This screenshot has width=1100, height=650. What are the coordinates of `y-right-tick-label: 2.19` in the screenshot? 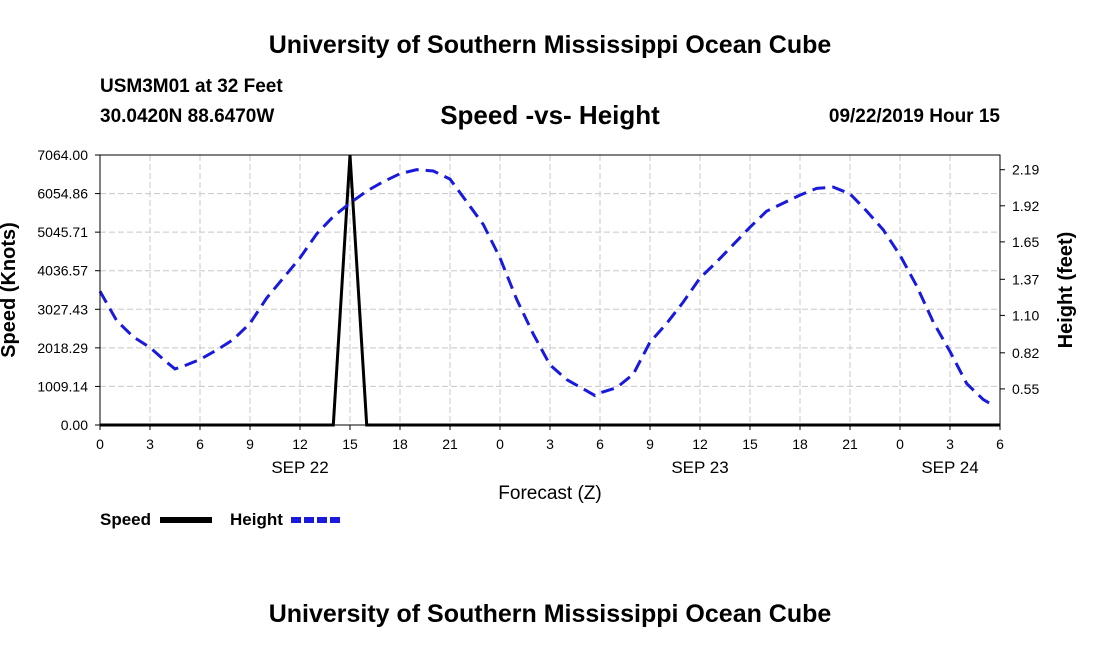 It's located at (1025, 170).